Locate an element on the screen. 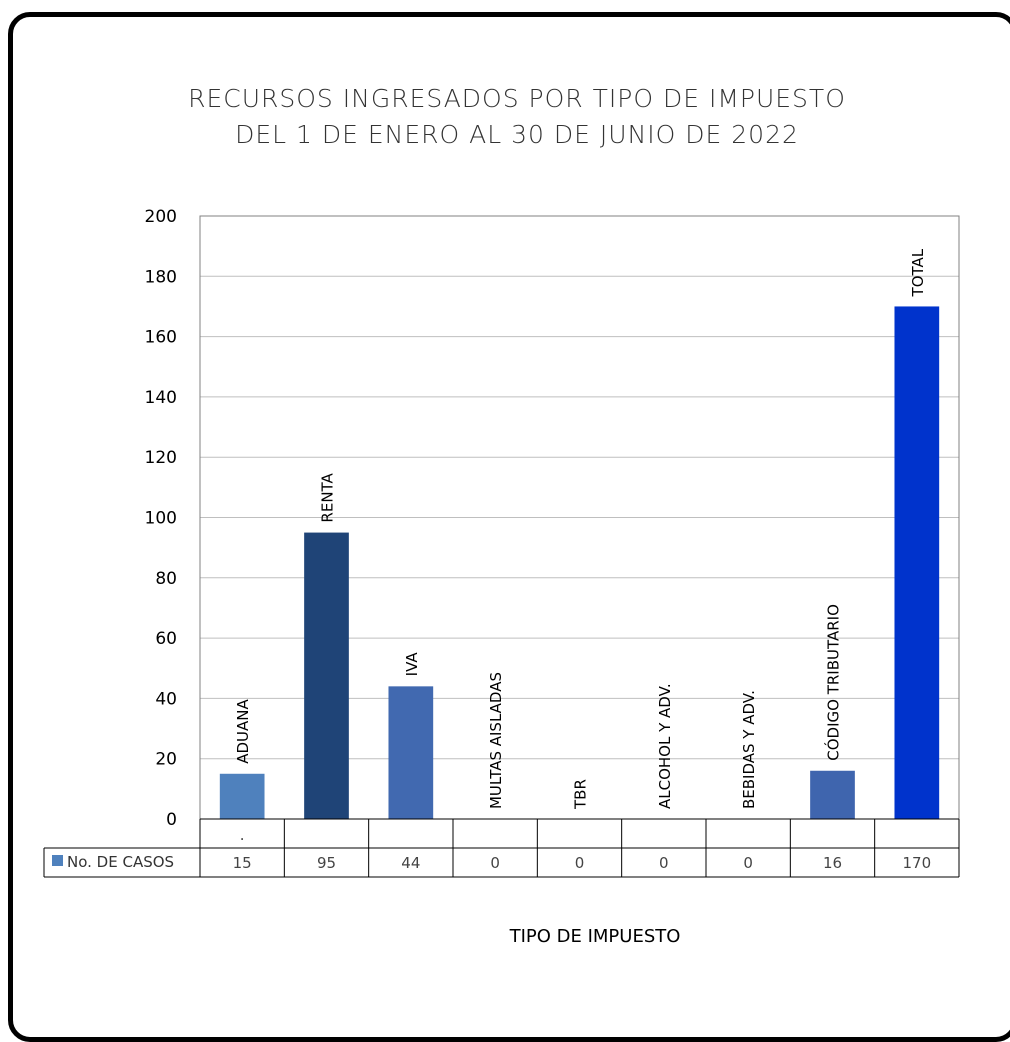 This screenshot has width=1010, height=1042. y-tick-label: 100 is located at coordinates (161, 519).